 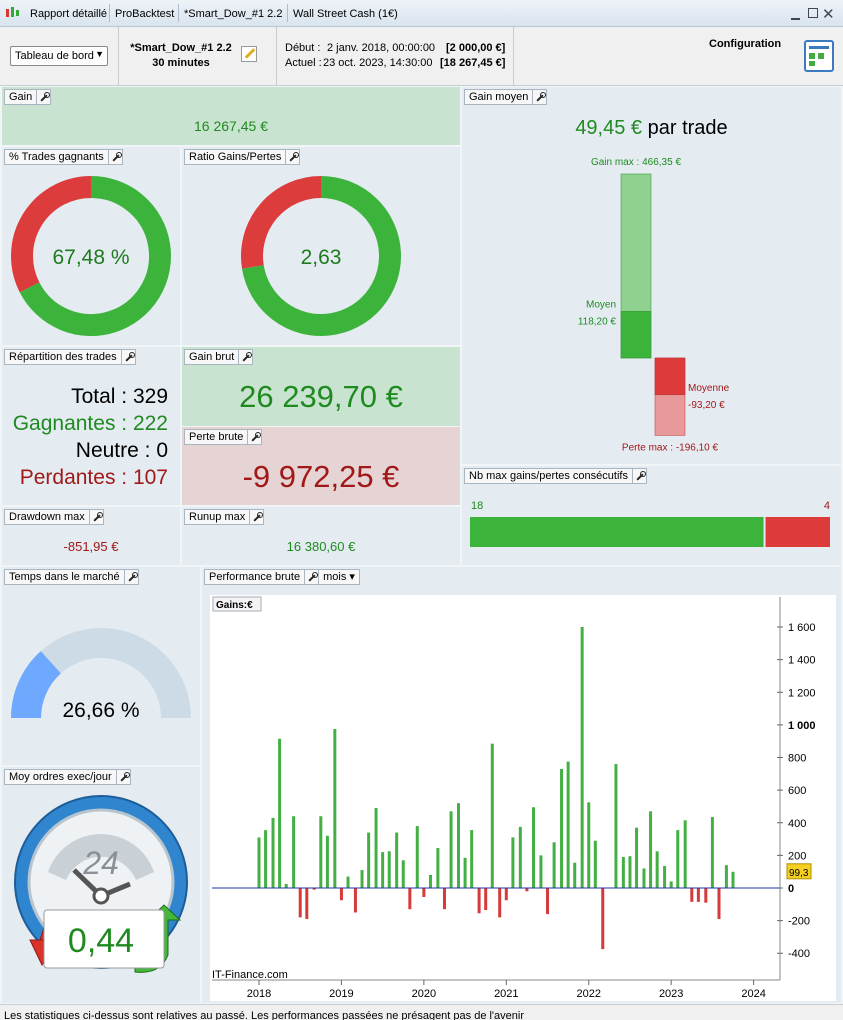 I want to click on drawdown-panel: Drawdown max -851,95 €, so click(x=91, y=536).